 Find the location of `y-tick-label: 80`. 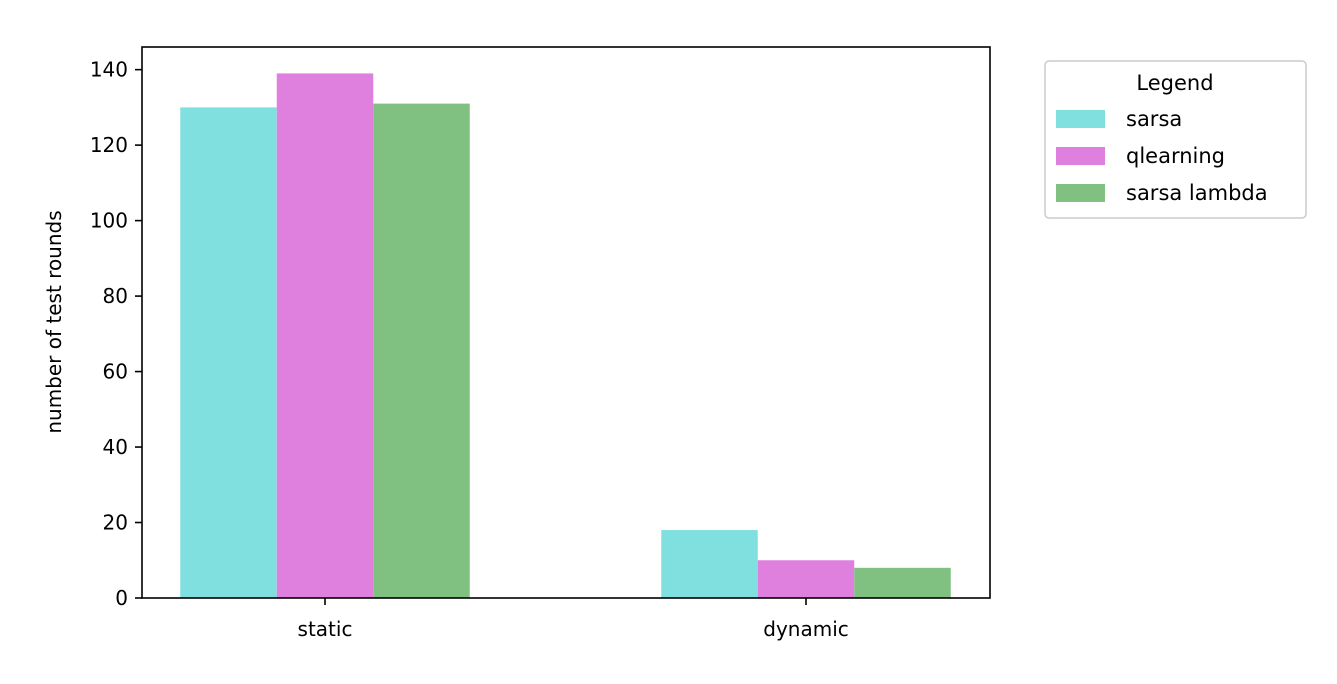

y-tick-label: 80 is located at coordinates (115, 296).